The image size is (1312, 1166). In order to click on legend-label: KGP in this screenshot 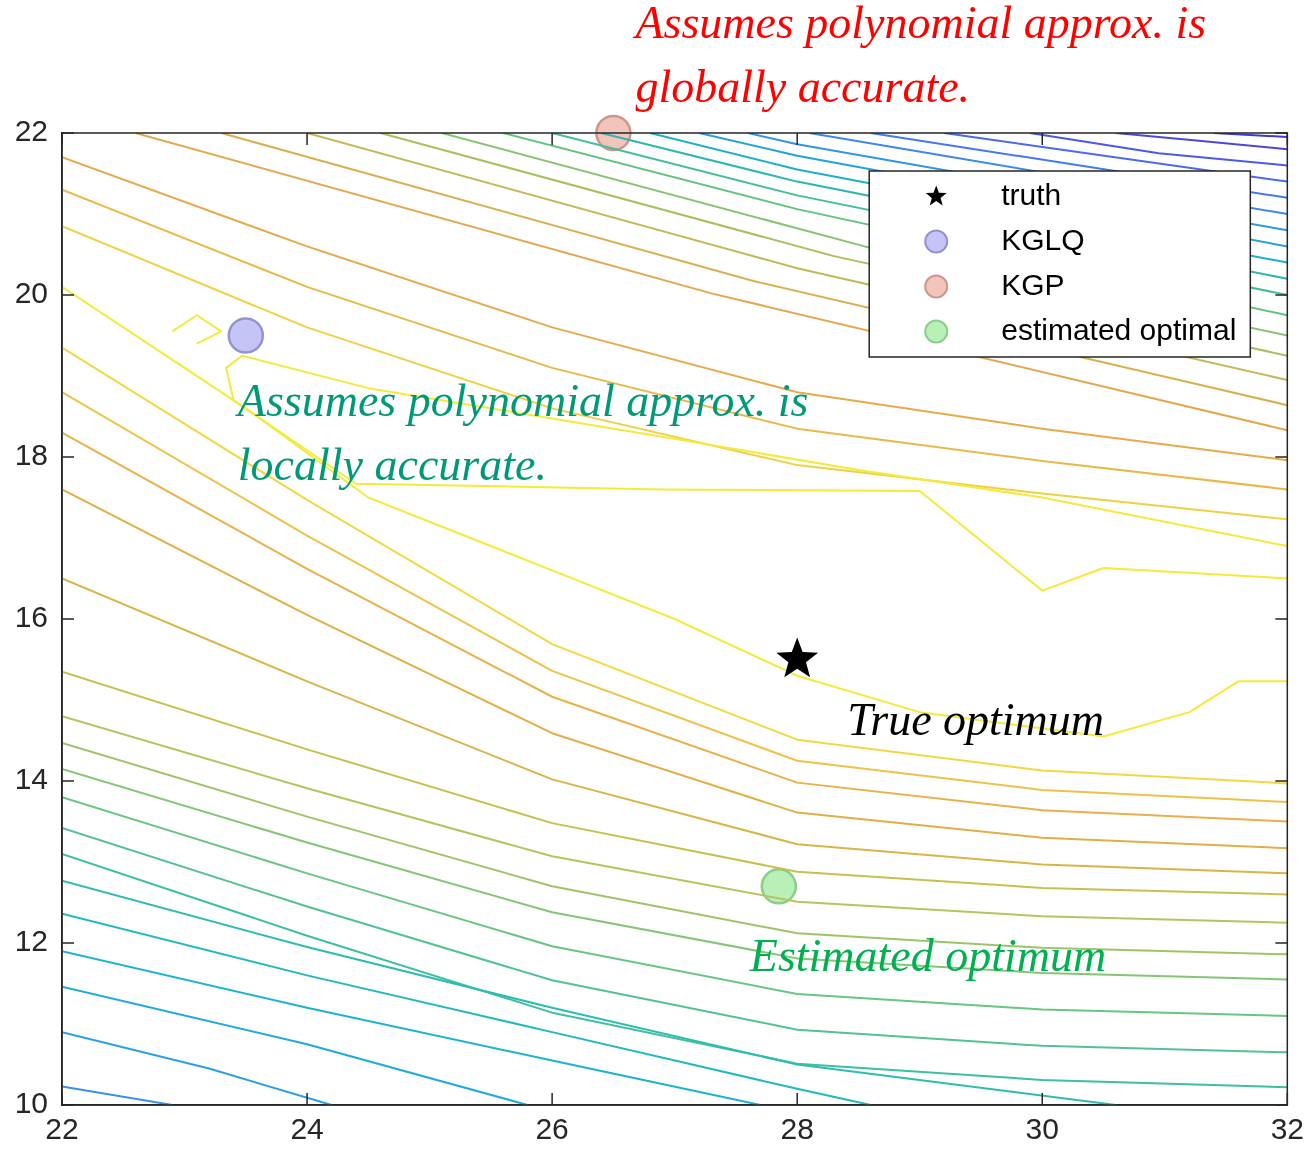, I will do `click(1033, 284)`.